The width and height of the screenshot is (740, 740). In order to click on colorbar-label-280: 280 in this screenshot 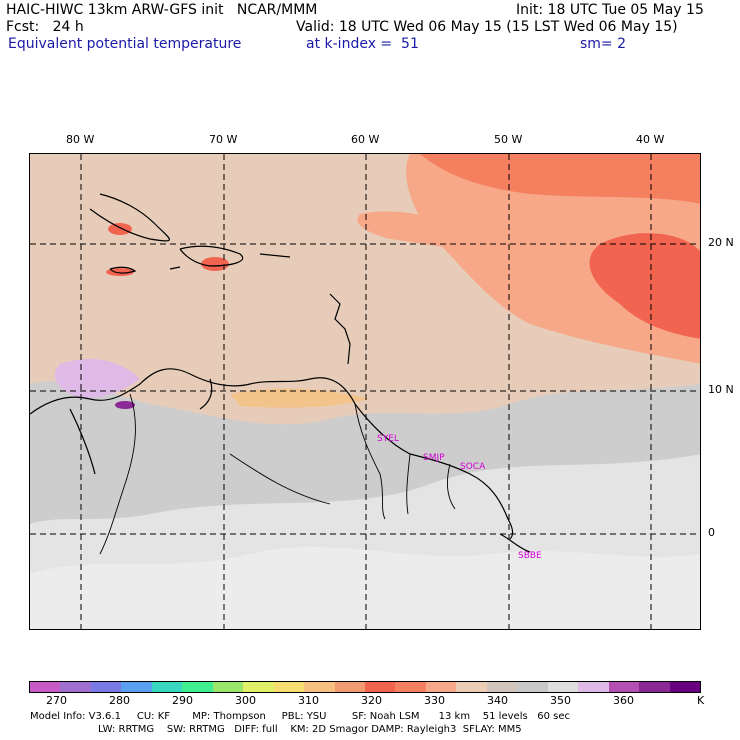, I will do `click(119, 700)`.